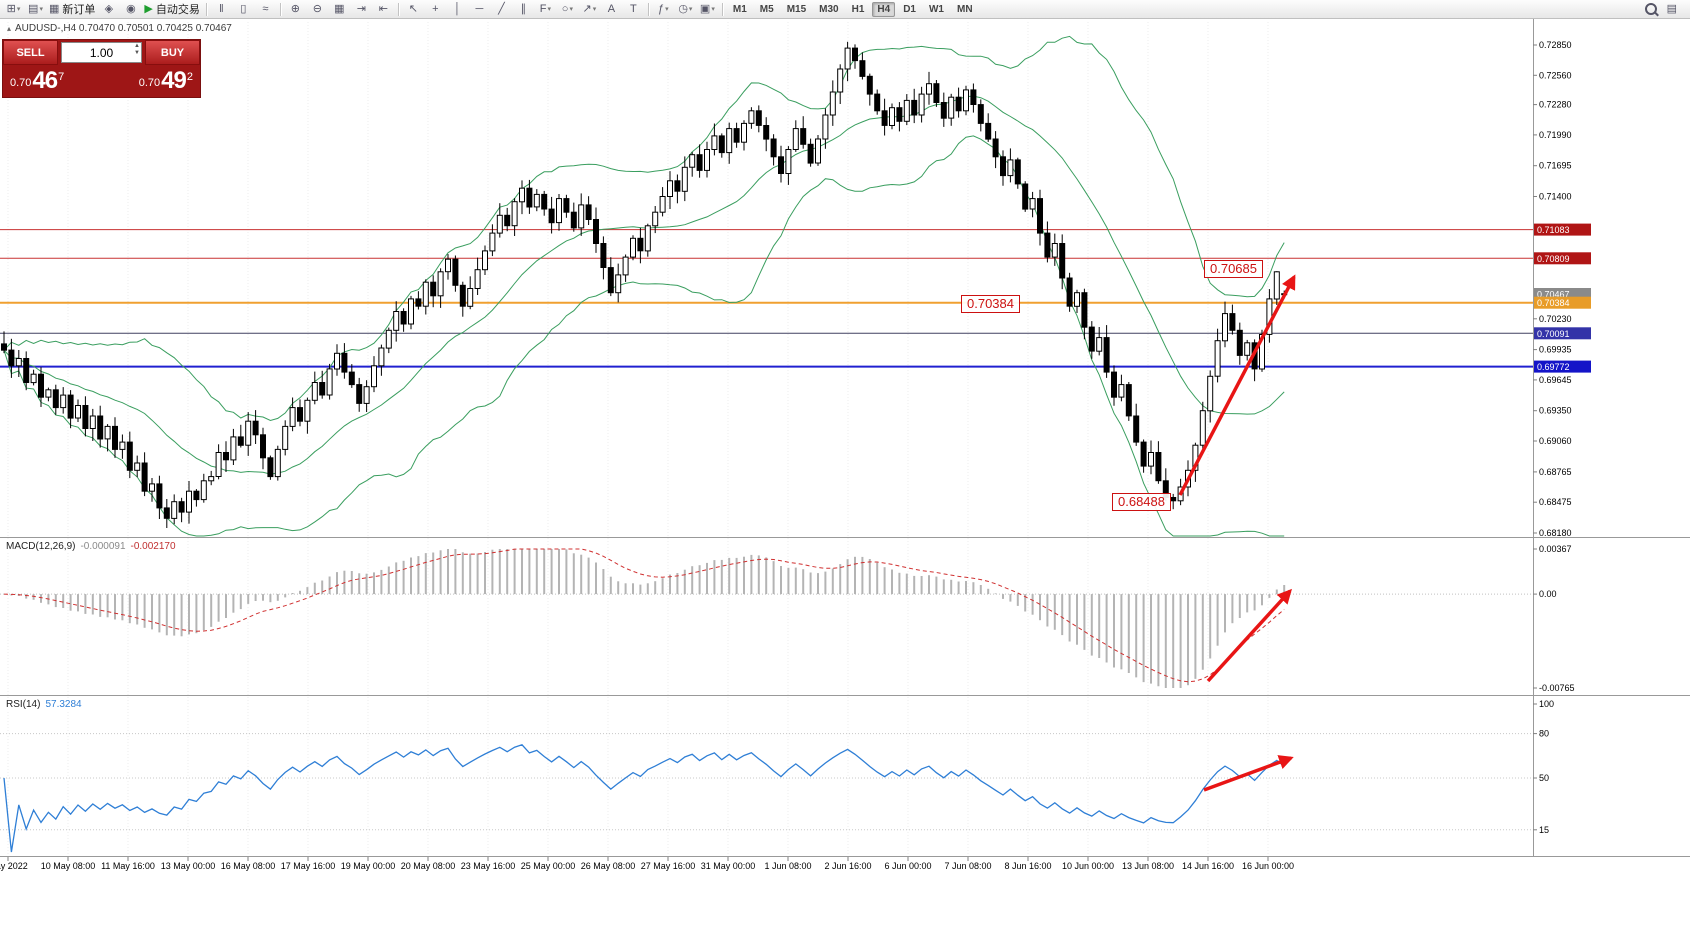 The image size is (1690, 940). Describe the element at coordinates (265, 9) in the screenshot. I see `line-chart-button: ≈` at that location.